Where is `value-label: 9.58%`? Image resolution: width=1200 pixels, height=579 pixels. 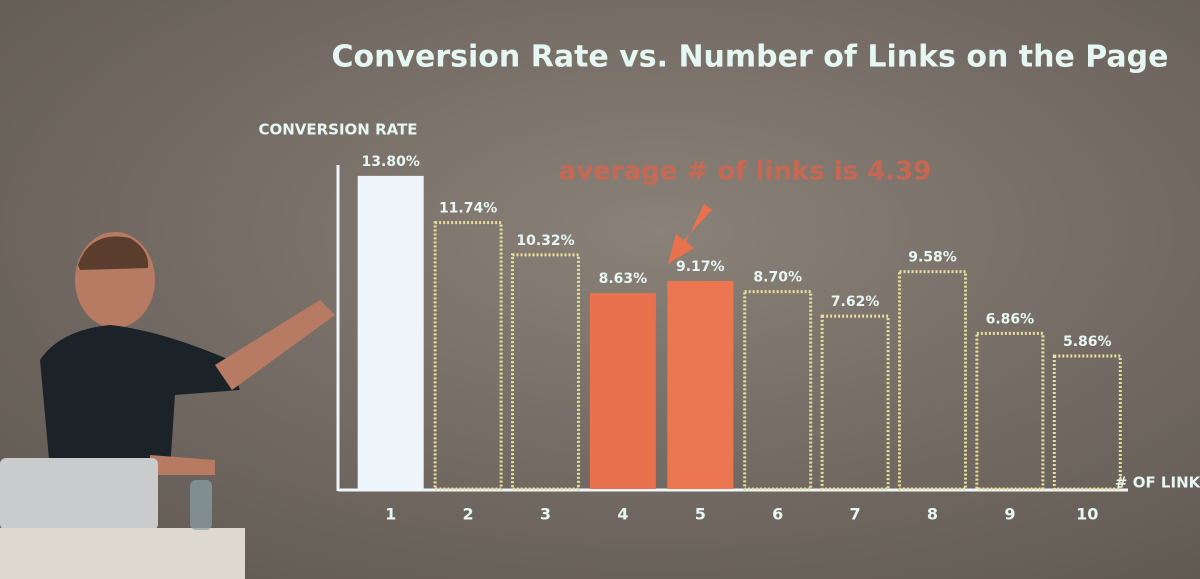 value-label: 9.58% is located at coordinates (932, 258).